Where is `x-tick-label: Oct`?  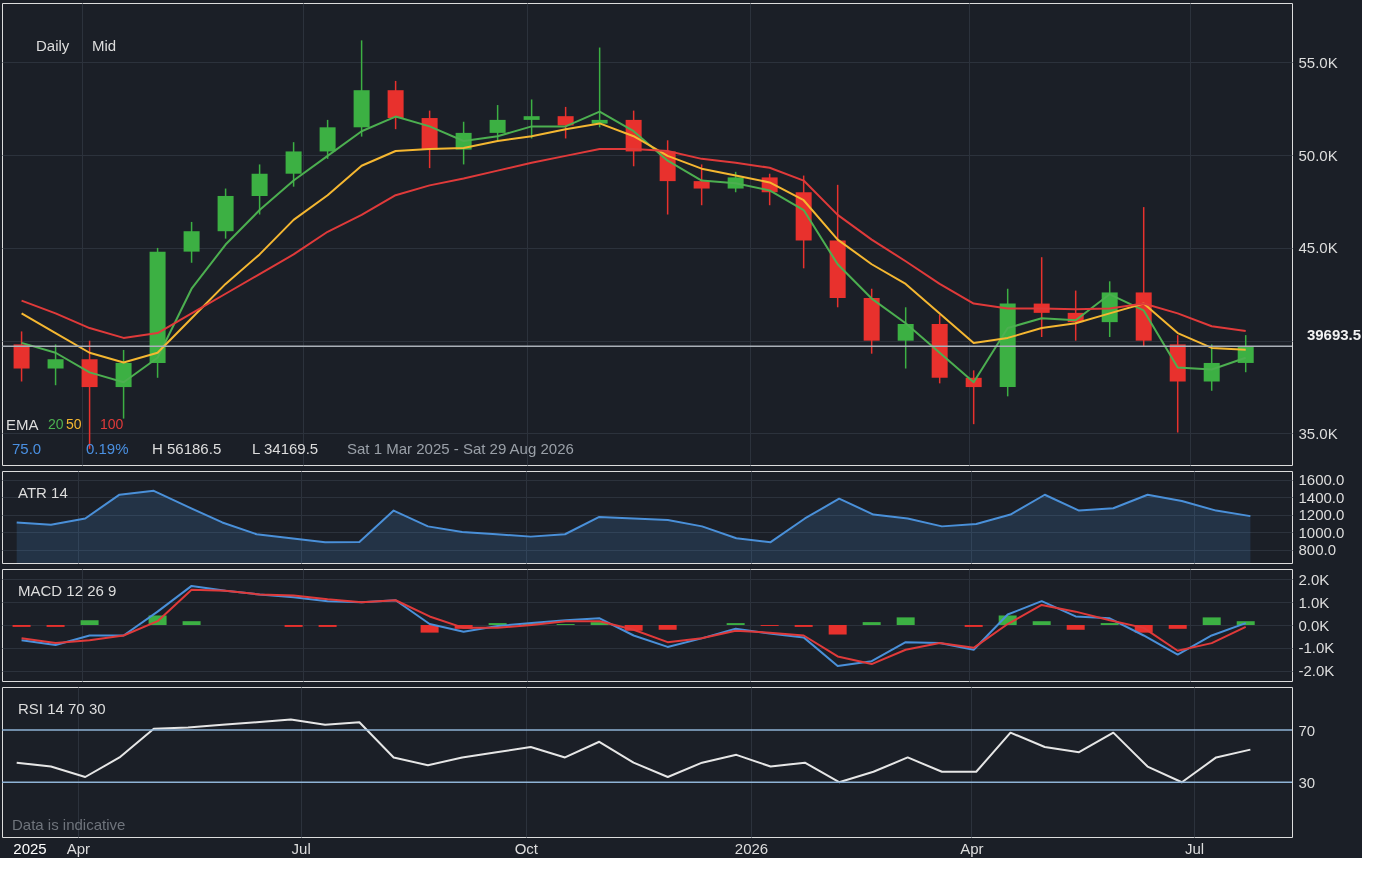
x-tick-label: Oct is located at coordinates (526, 848).